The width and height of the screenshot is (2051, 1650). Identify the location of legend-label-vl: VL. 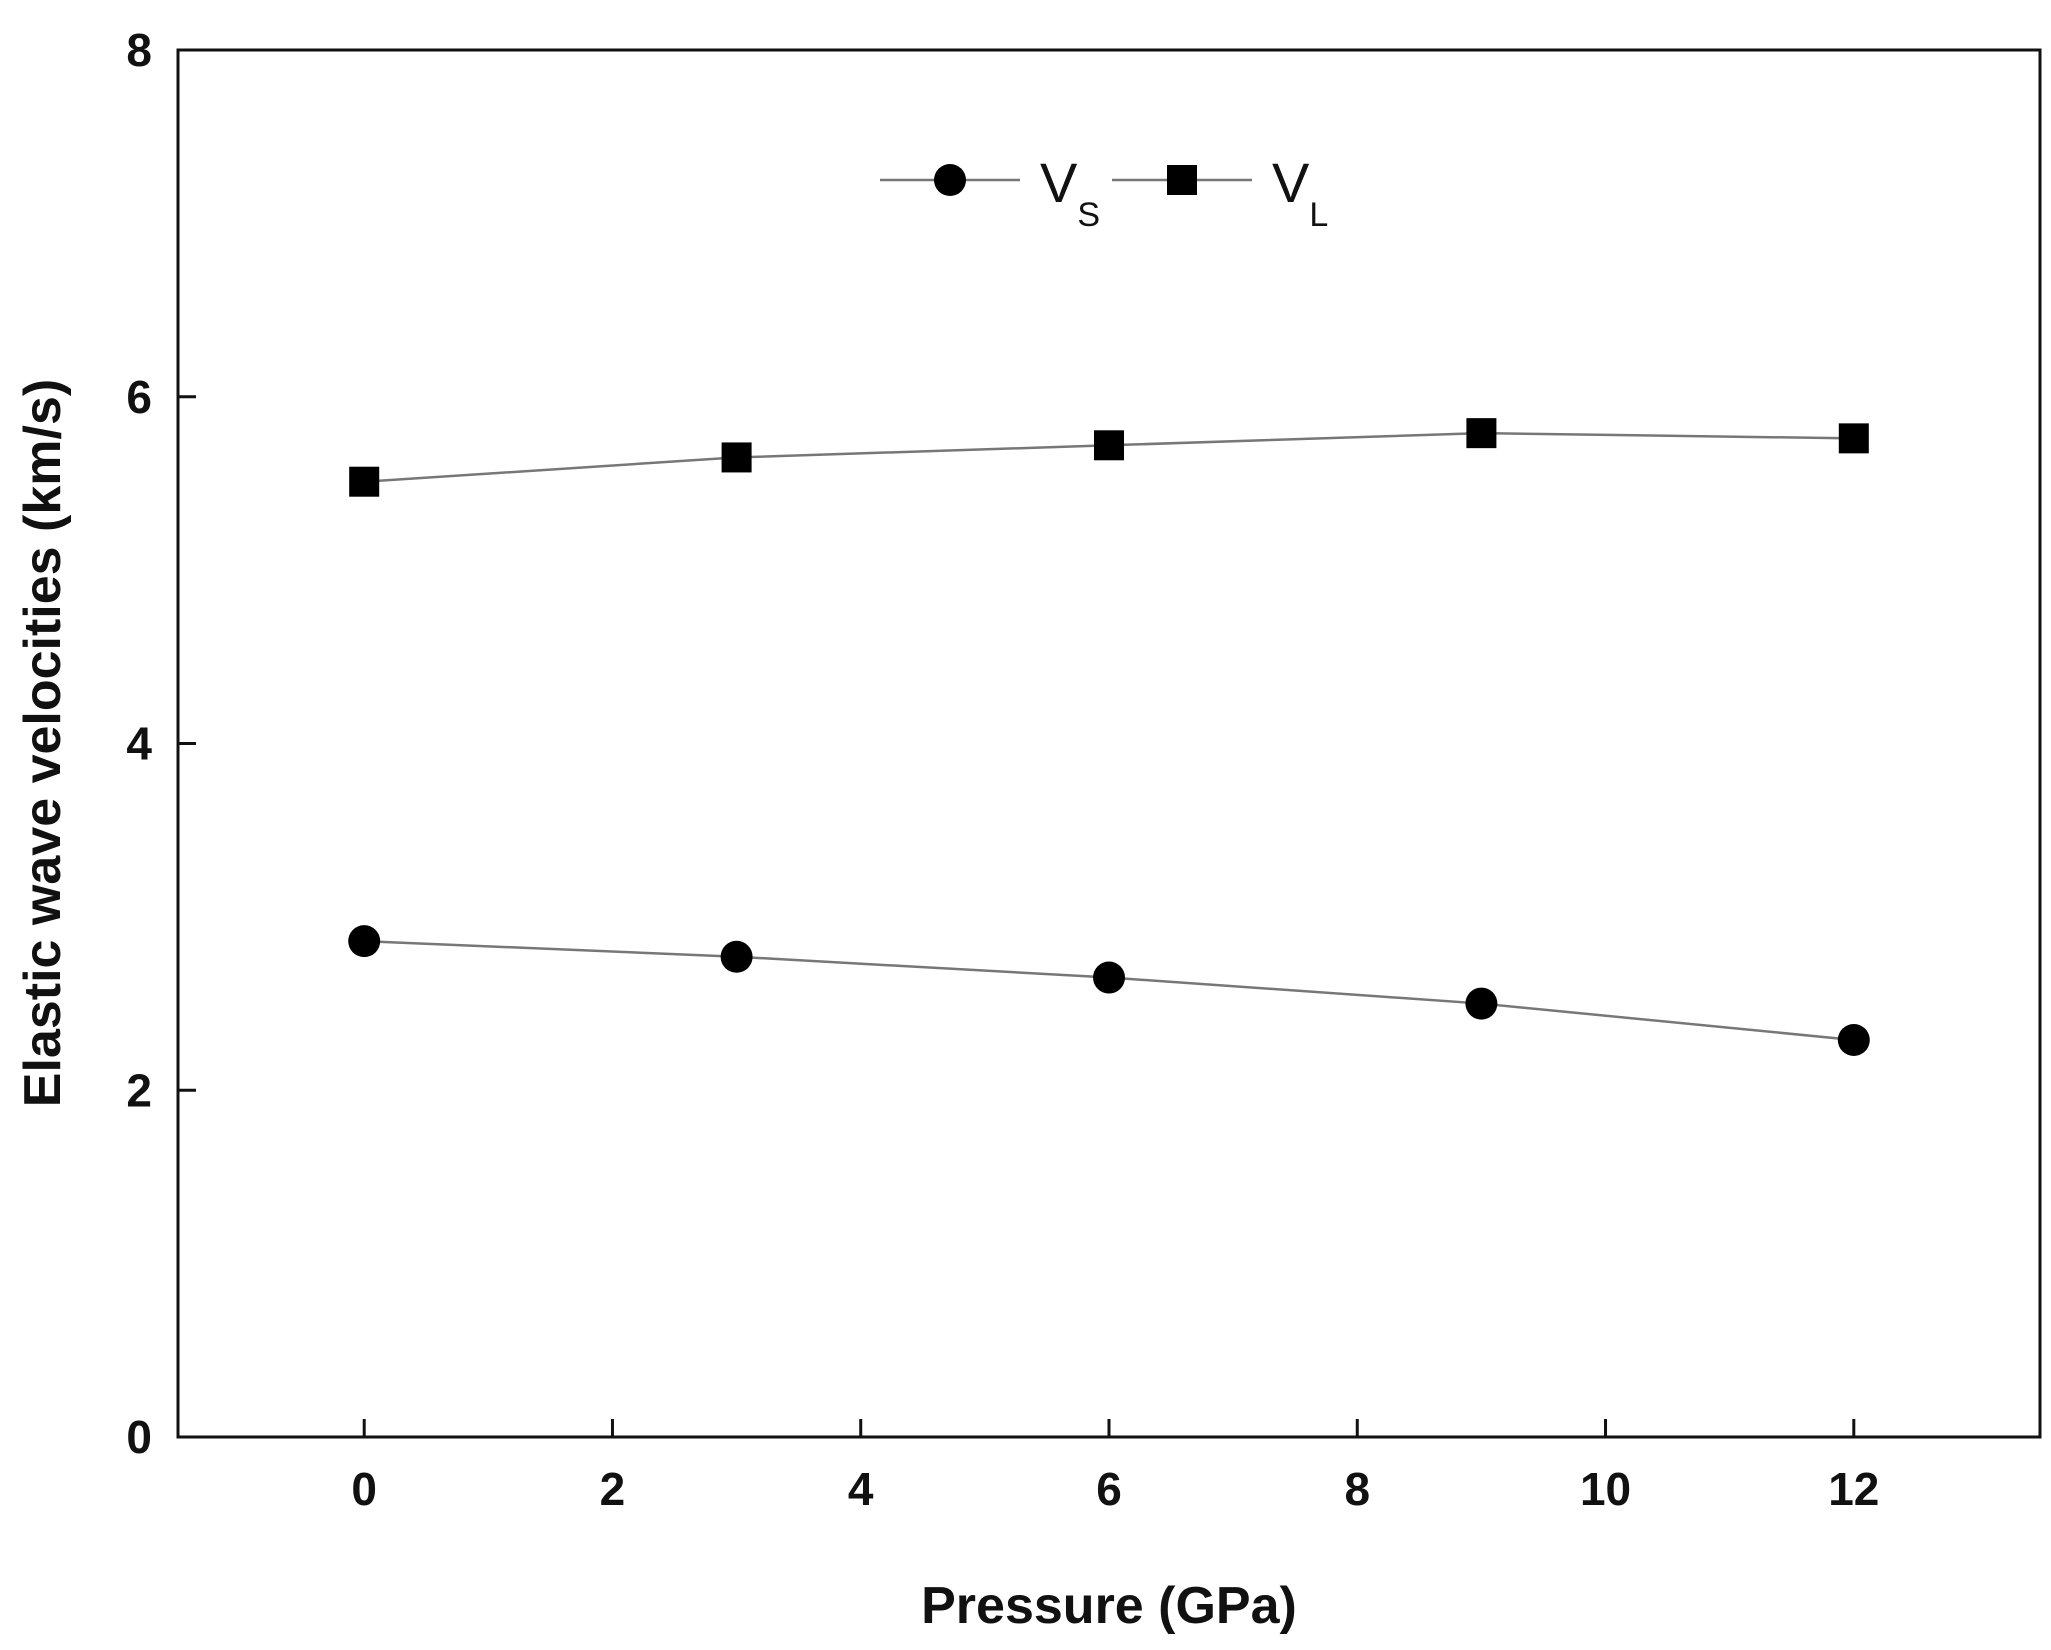
(1300, 192).